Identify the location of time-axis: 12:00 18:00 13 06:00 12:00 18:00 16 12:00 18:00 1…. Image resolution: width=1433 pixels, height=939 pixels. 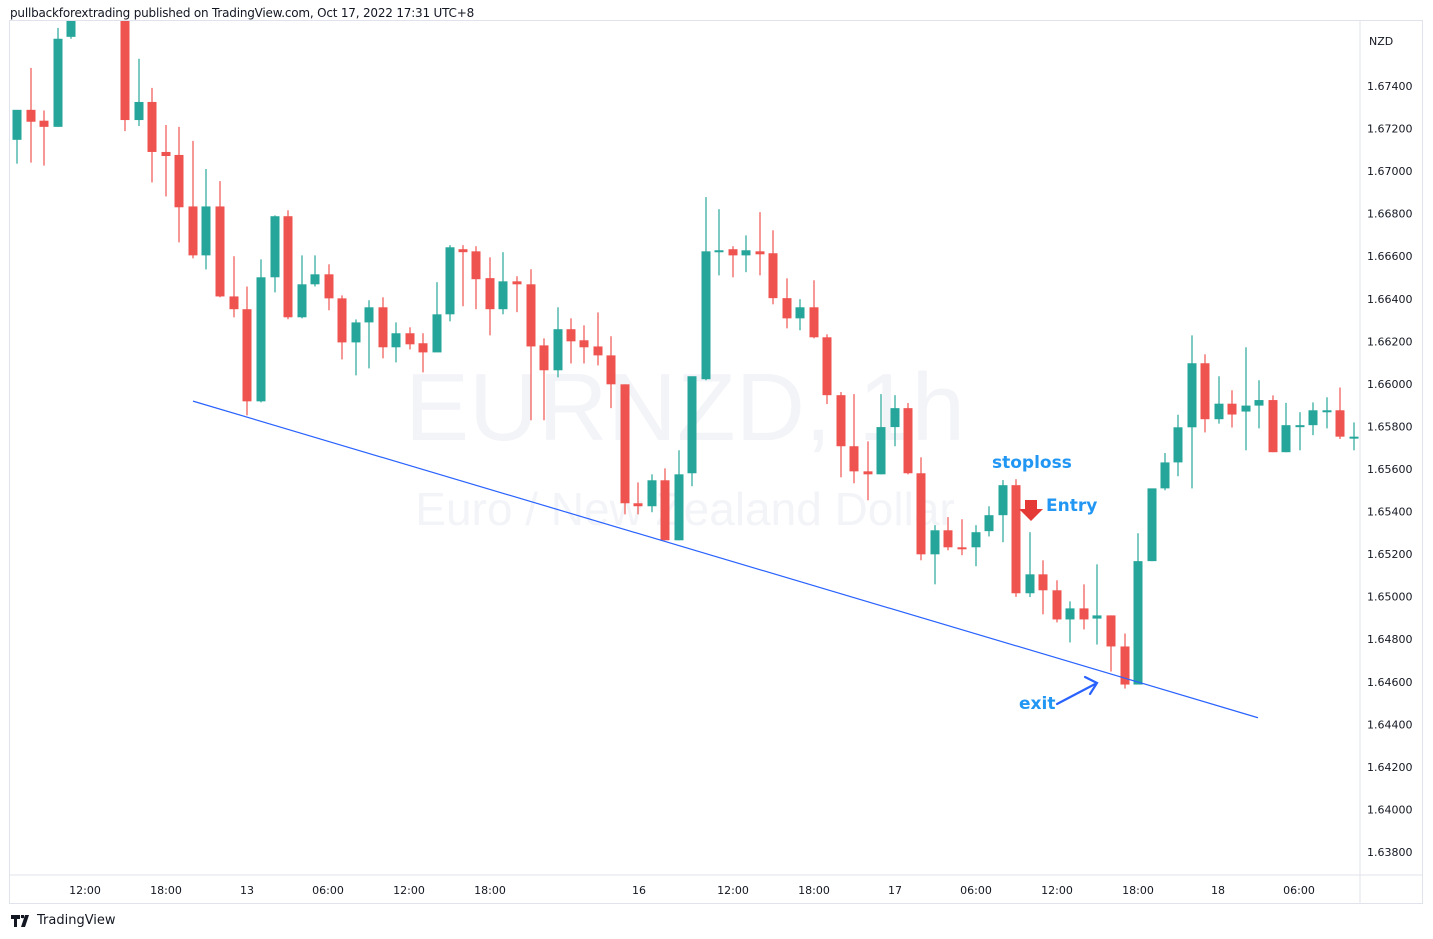
(692, 890).